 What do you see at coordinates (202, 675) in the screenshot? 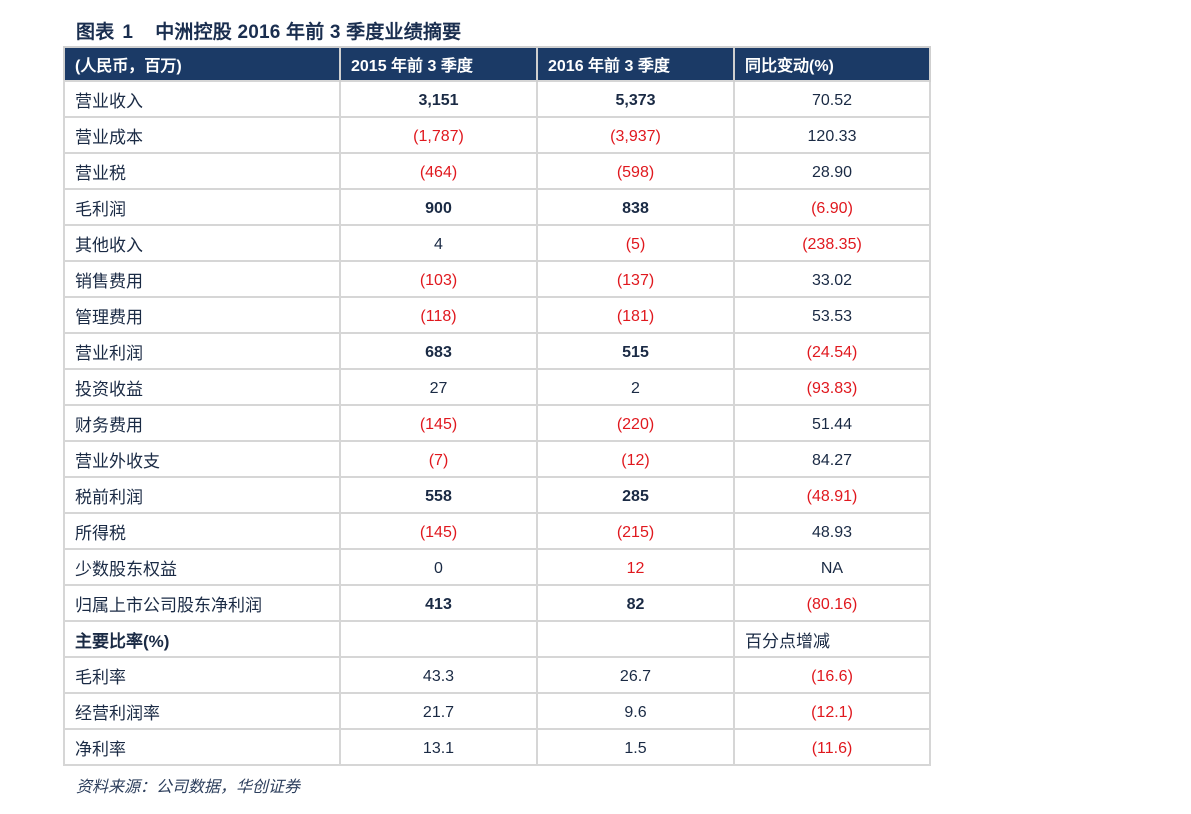
I see `row-label: 毛利率` at bounding box center [202, 675].